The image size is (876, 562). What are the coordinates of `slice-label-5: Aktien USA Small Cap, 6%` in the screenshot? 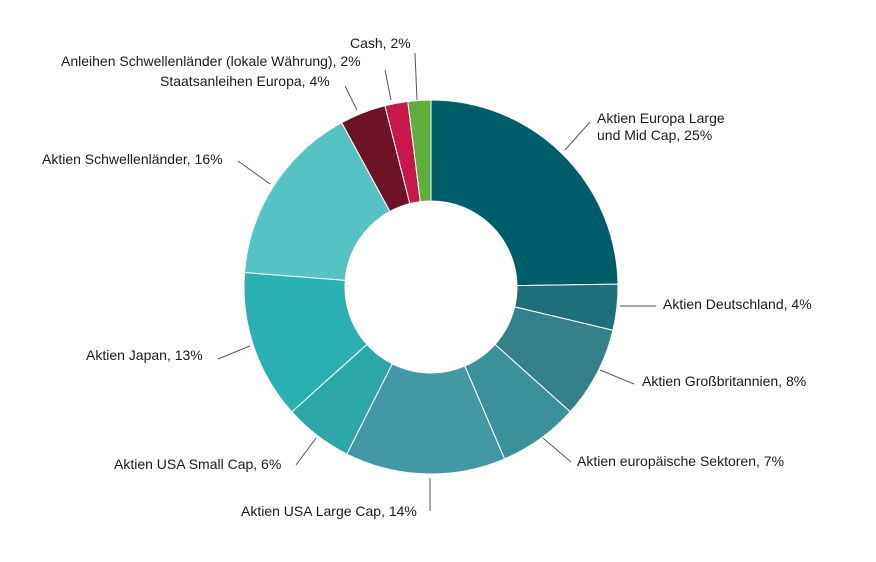 It's located at (197, 464).